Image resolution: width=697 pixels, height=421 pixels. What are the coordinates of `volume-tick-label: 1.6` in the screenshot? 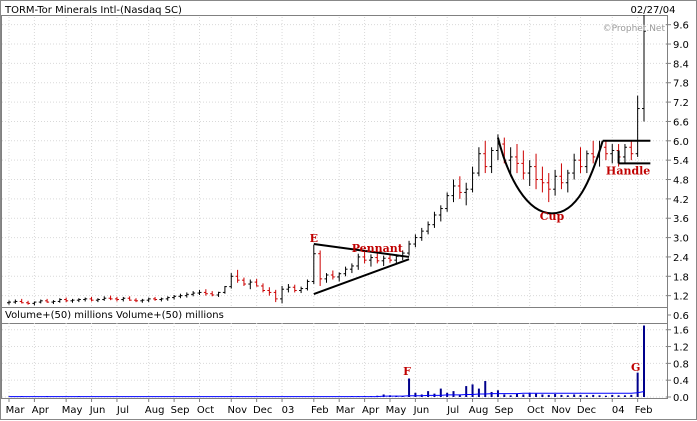 It's located at (681, 331).